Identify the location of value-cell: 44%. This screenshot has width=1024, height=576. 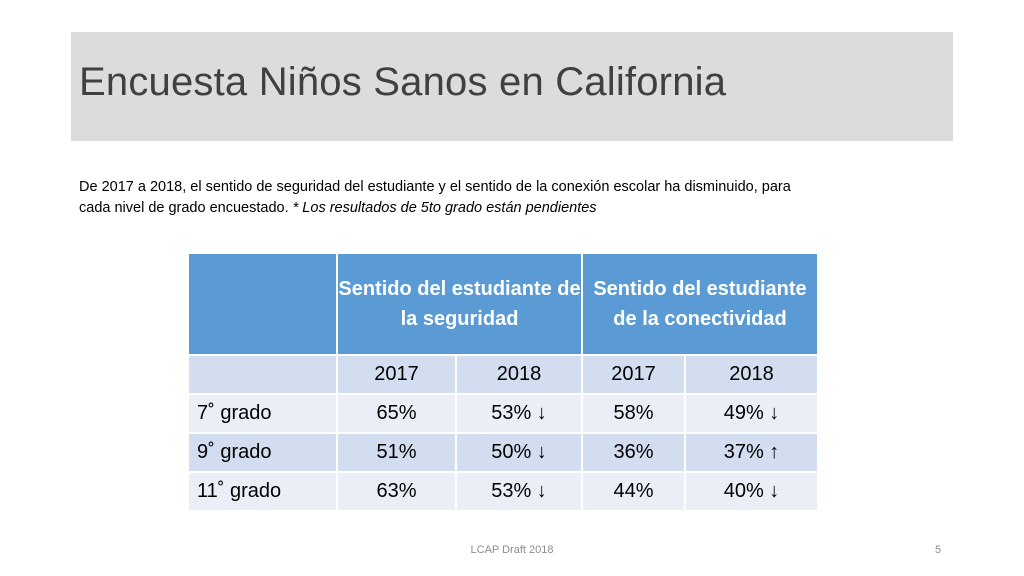
(633, 491).